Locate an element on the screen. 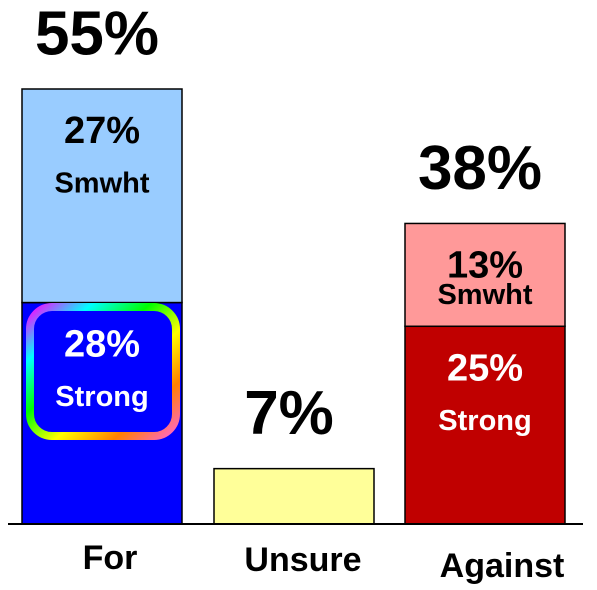  highlight-frame is located at coordinates (103, 371).